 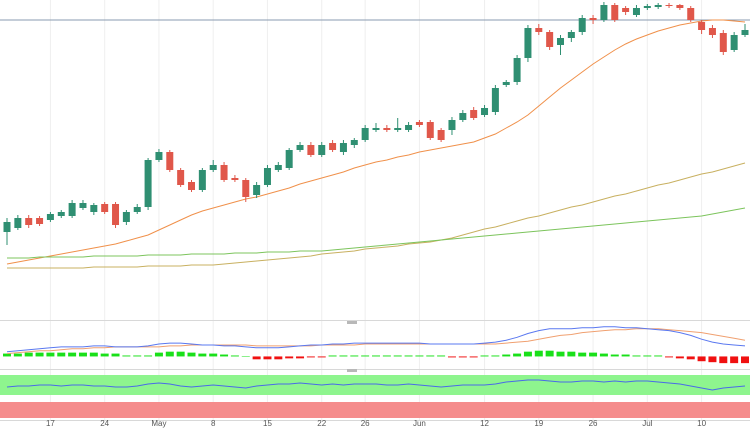 What do you see at coordinates (538, 423) in the screenshot?
I see `x-tick-label: 19` at bounding box center [538, 423].